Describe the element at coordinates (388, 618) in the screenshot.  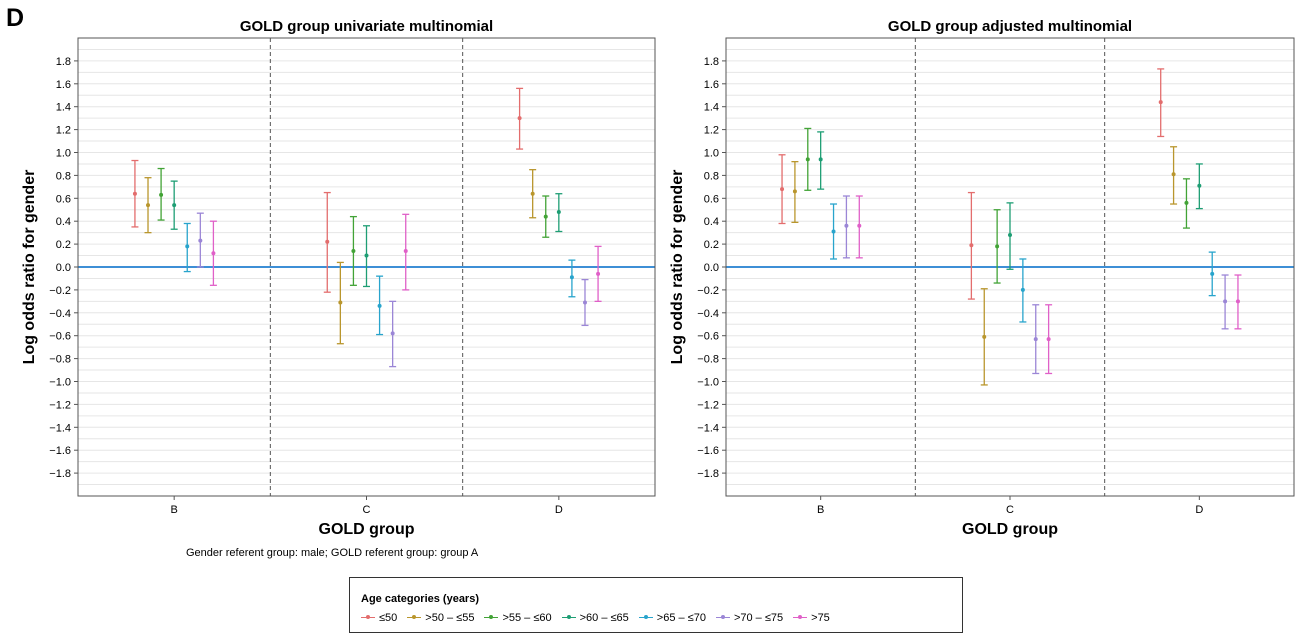
I see `legend-label: ≤50` at that location.